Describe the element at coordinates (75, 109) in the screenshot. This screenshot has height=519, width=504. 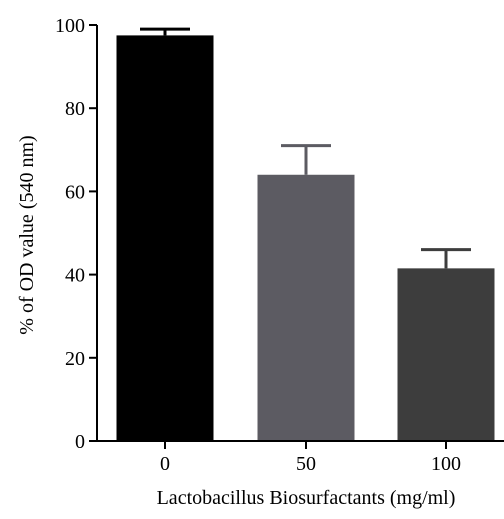
I see `y-tick-label-80: 80` at that location.